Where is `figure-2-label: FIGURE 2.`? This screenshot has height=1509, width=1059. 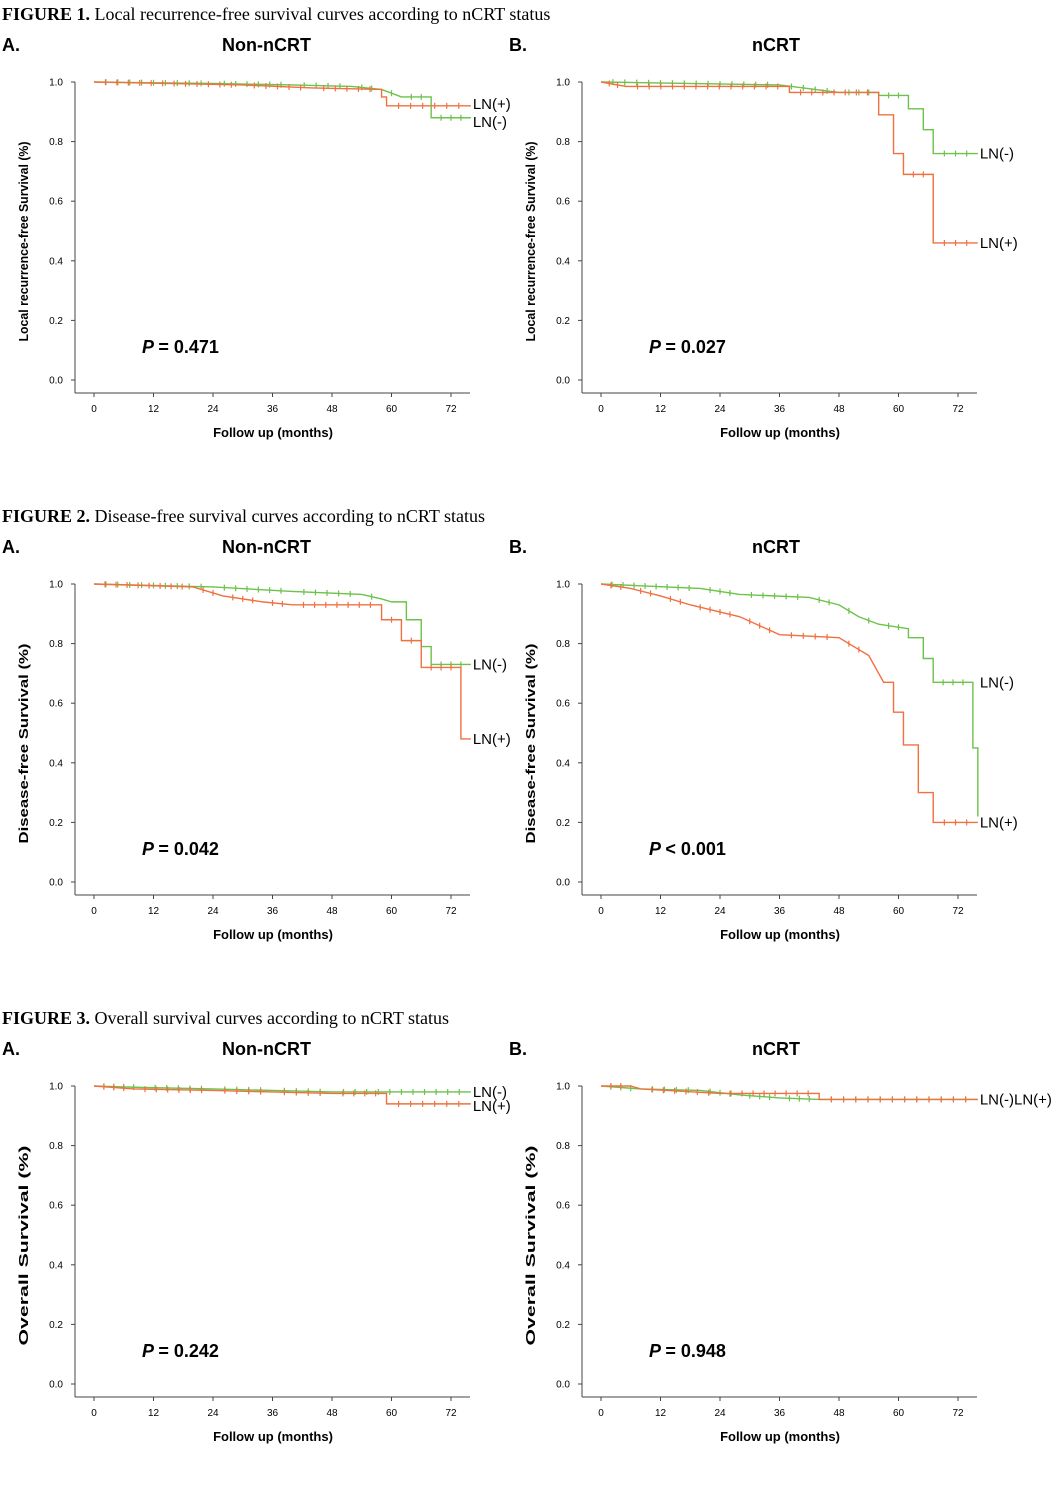
figure-2-label: FIGURE 2. is located at coordinates (46, 516).